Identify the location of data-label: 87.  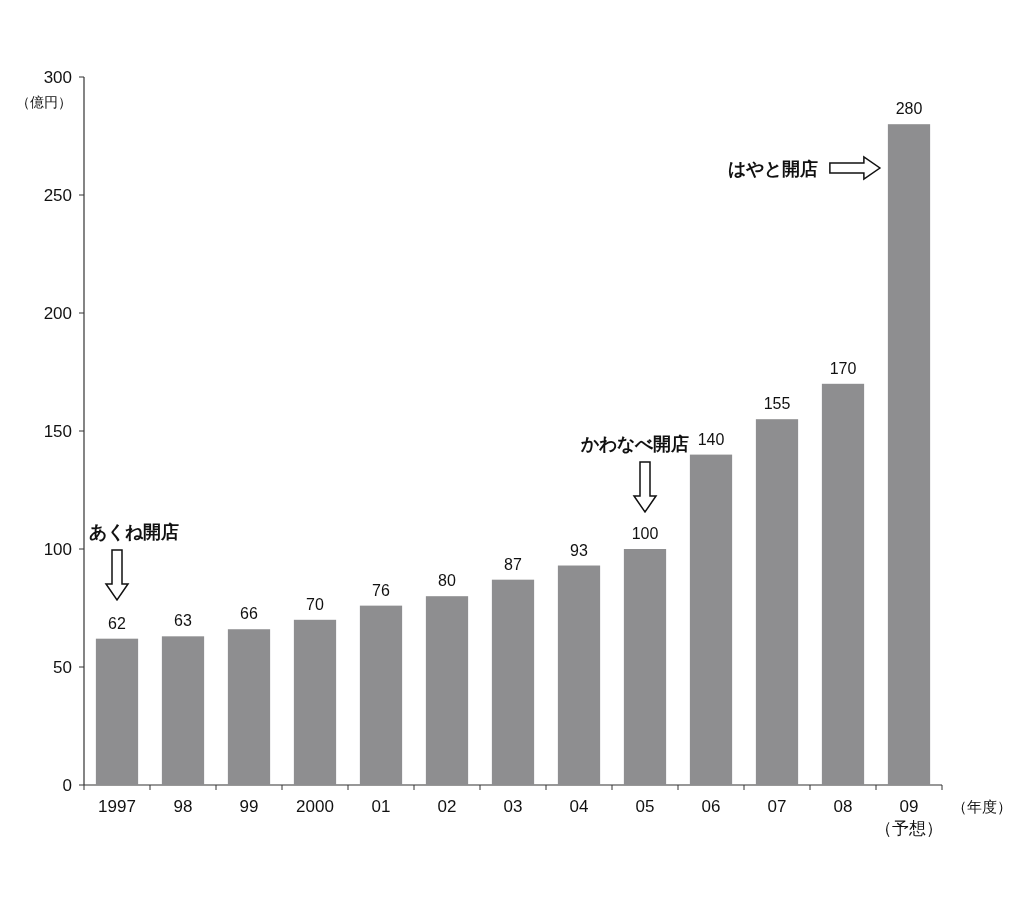
(513, 564).